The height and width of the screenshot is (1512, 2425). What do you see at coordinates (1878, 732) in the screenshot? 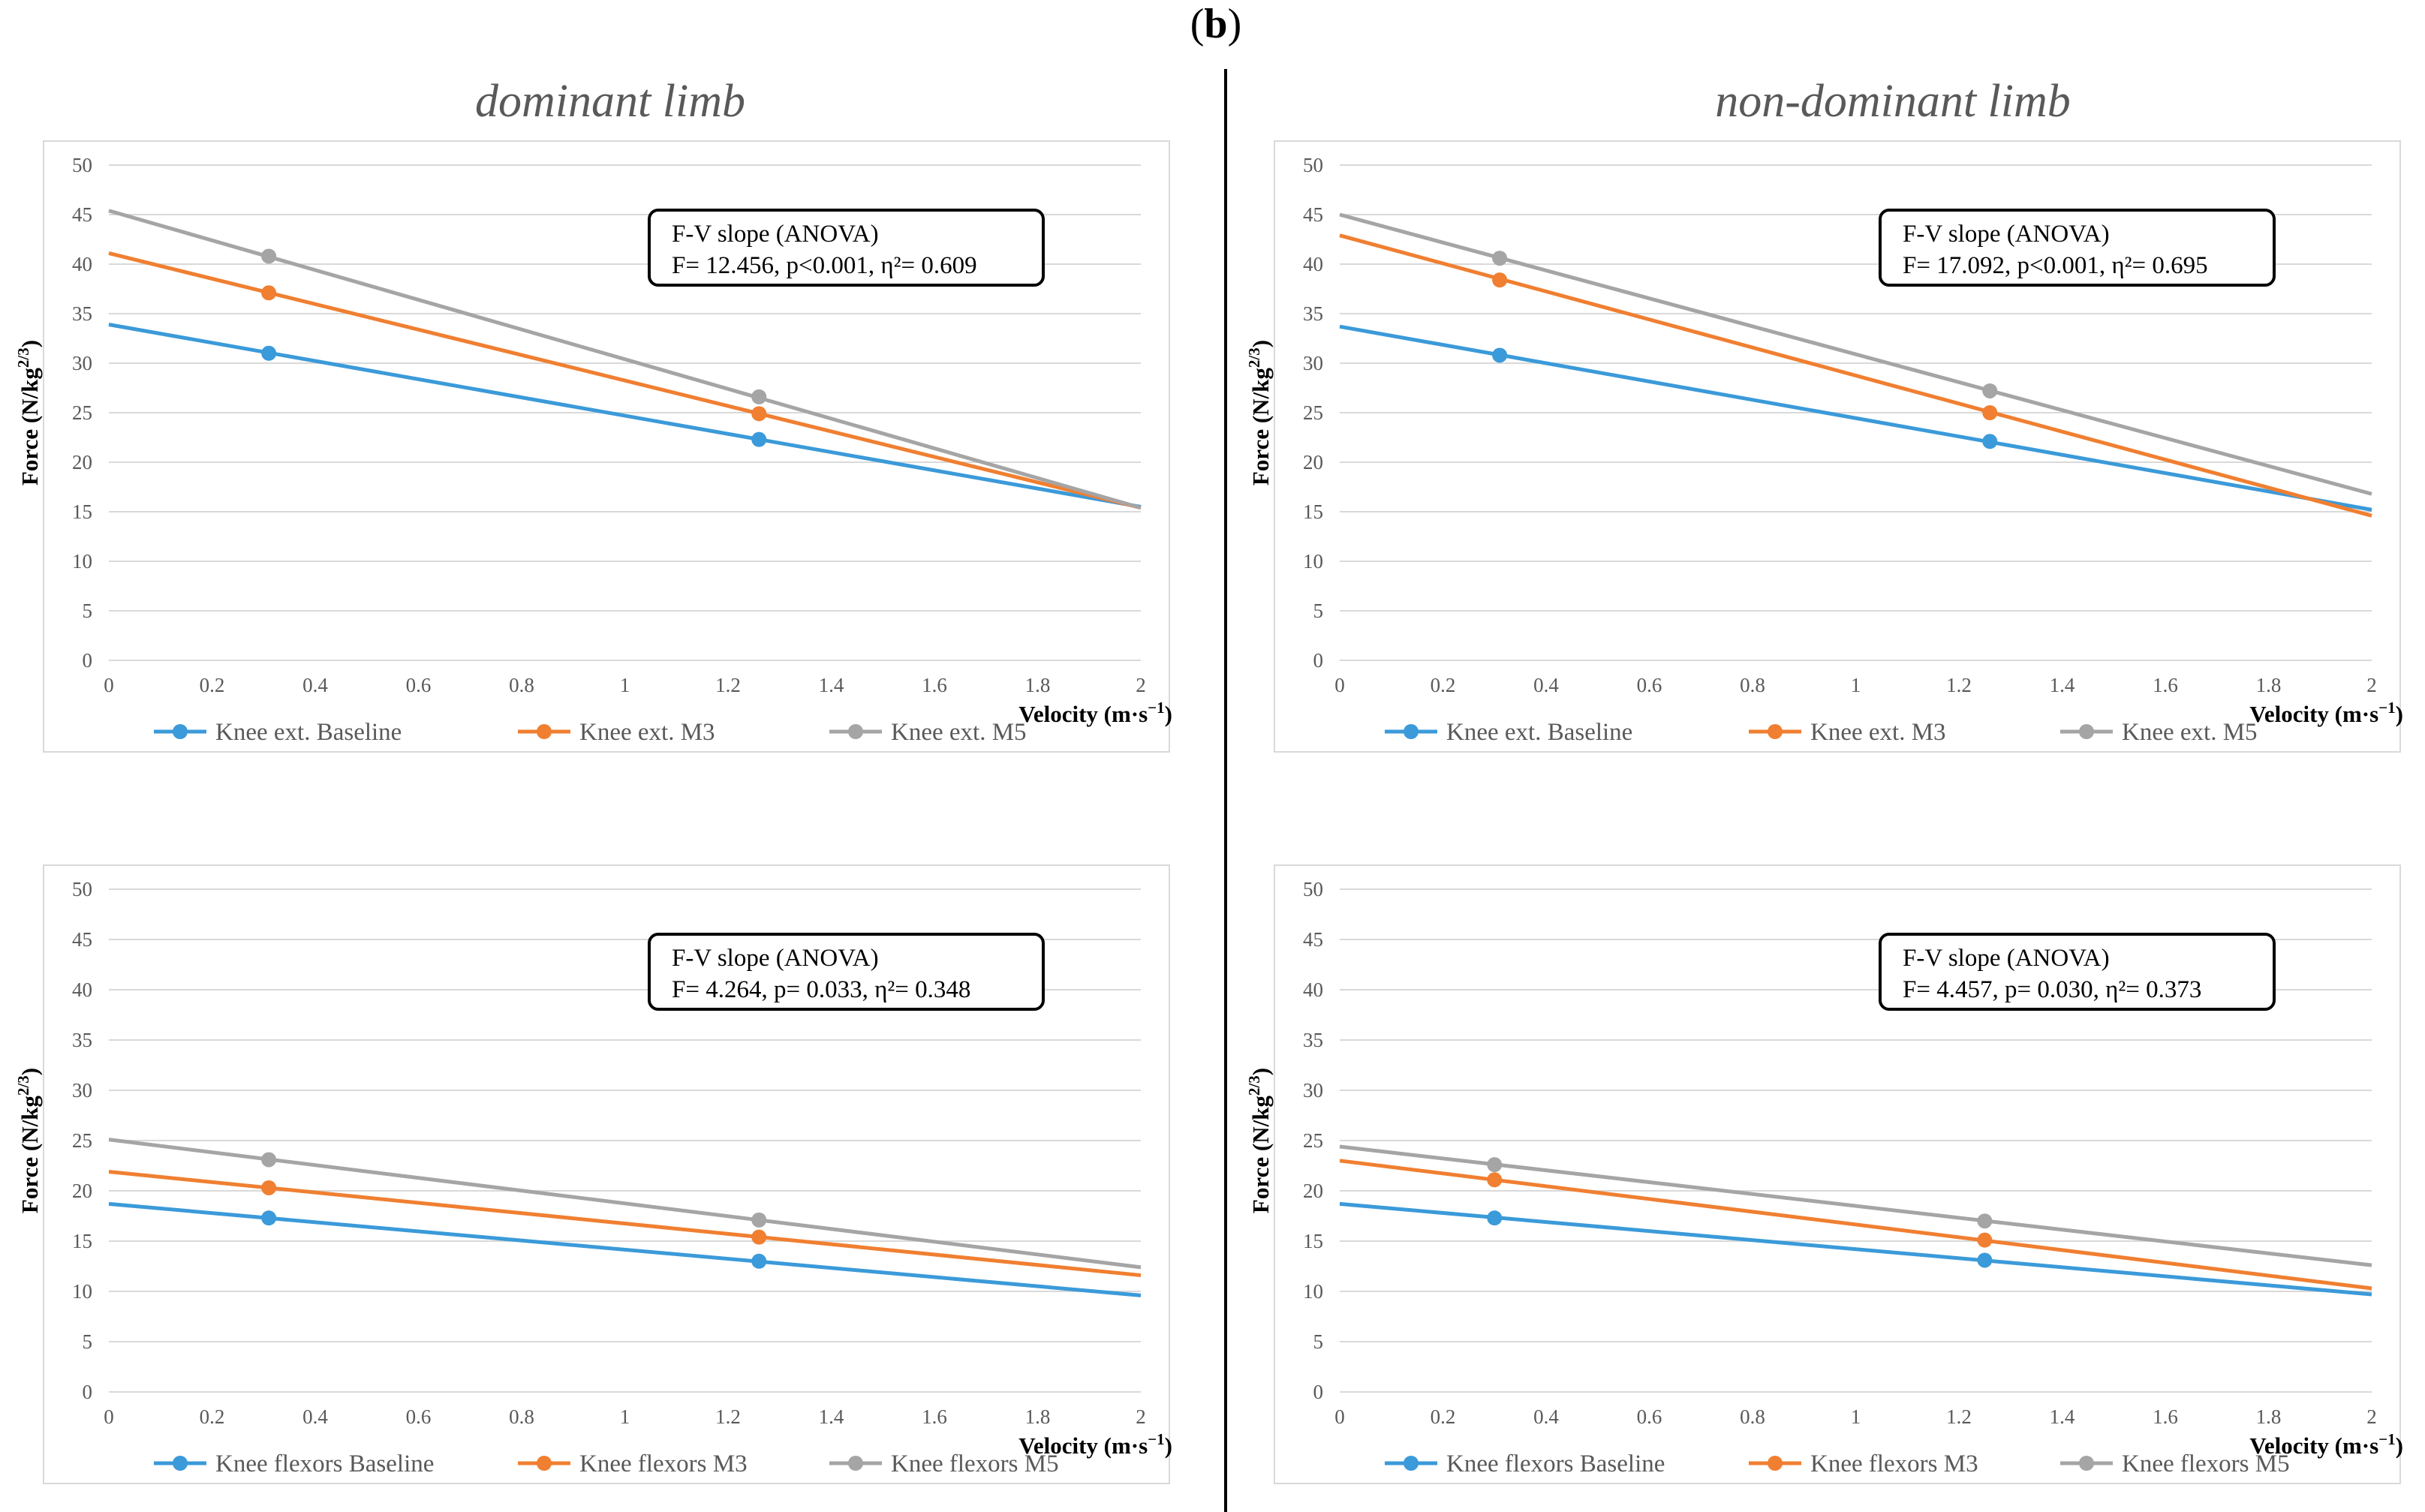
I see `legend-label-m3: Knee ext. M3` at bounding box center [1878, 732].